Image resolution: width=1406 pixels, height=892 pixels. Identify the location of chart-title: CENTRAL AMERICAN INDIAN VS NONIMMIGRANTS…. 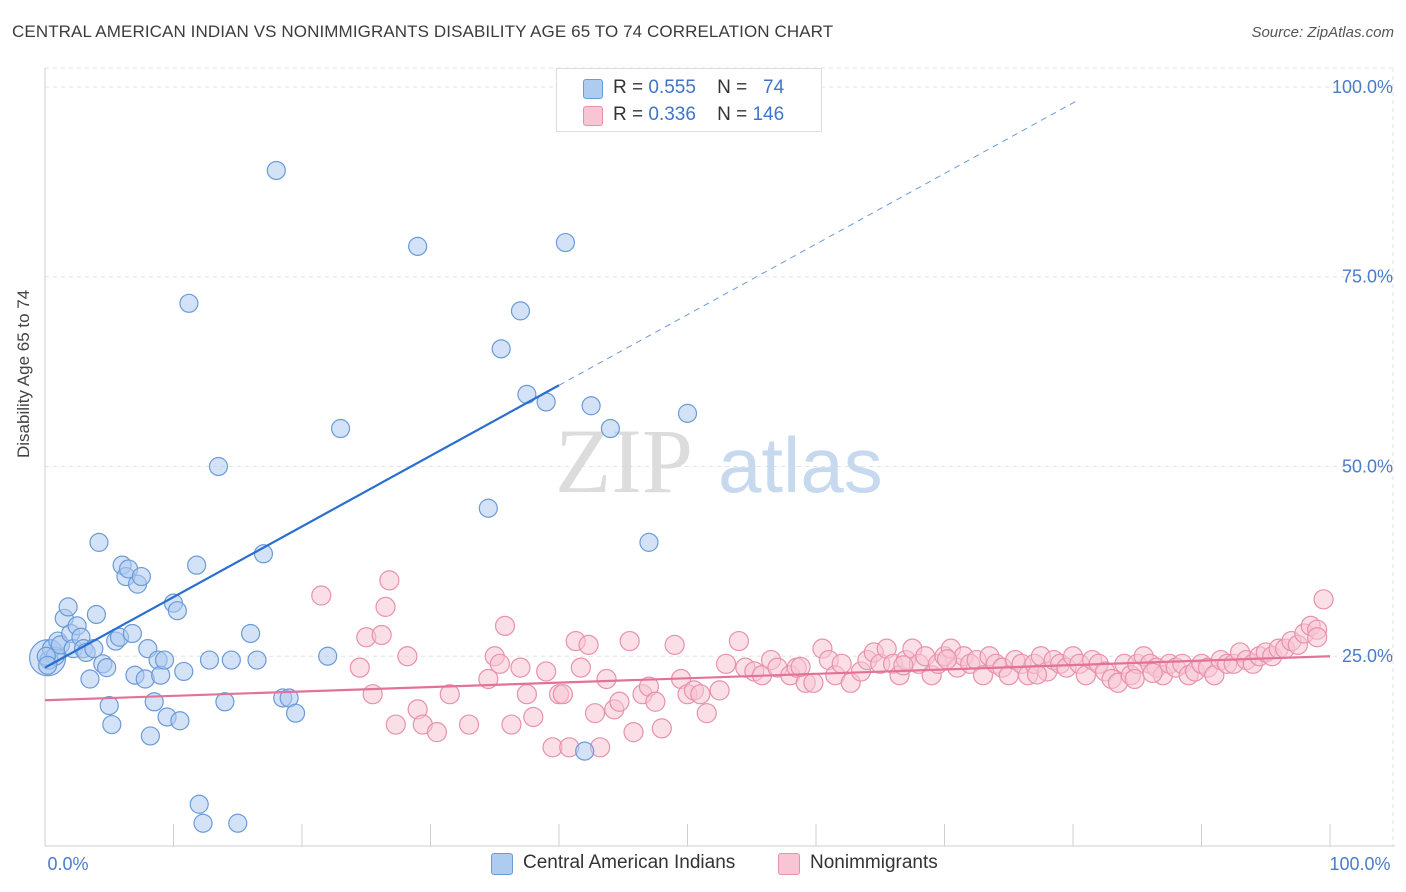
(423, 31).